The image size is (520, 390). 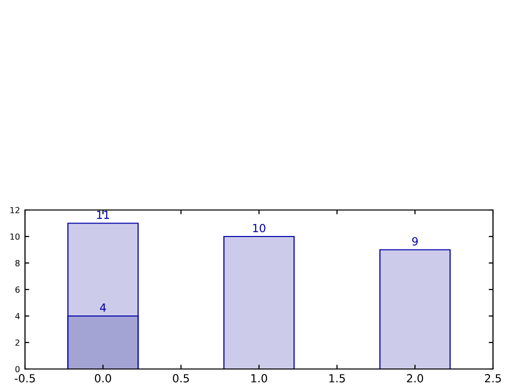 I want to click on x-tick-label: 1.5, so click(x=337, y=378).